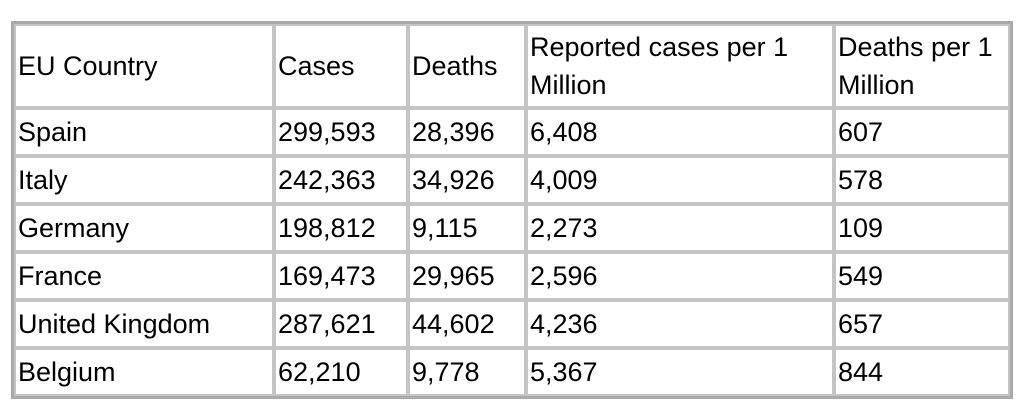  Describe the element at coordinates (467, 276) in the screenshot. I see `cell-deaths: 29,965` at that location.